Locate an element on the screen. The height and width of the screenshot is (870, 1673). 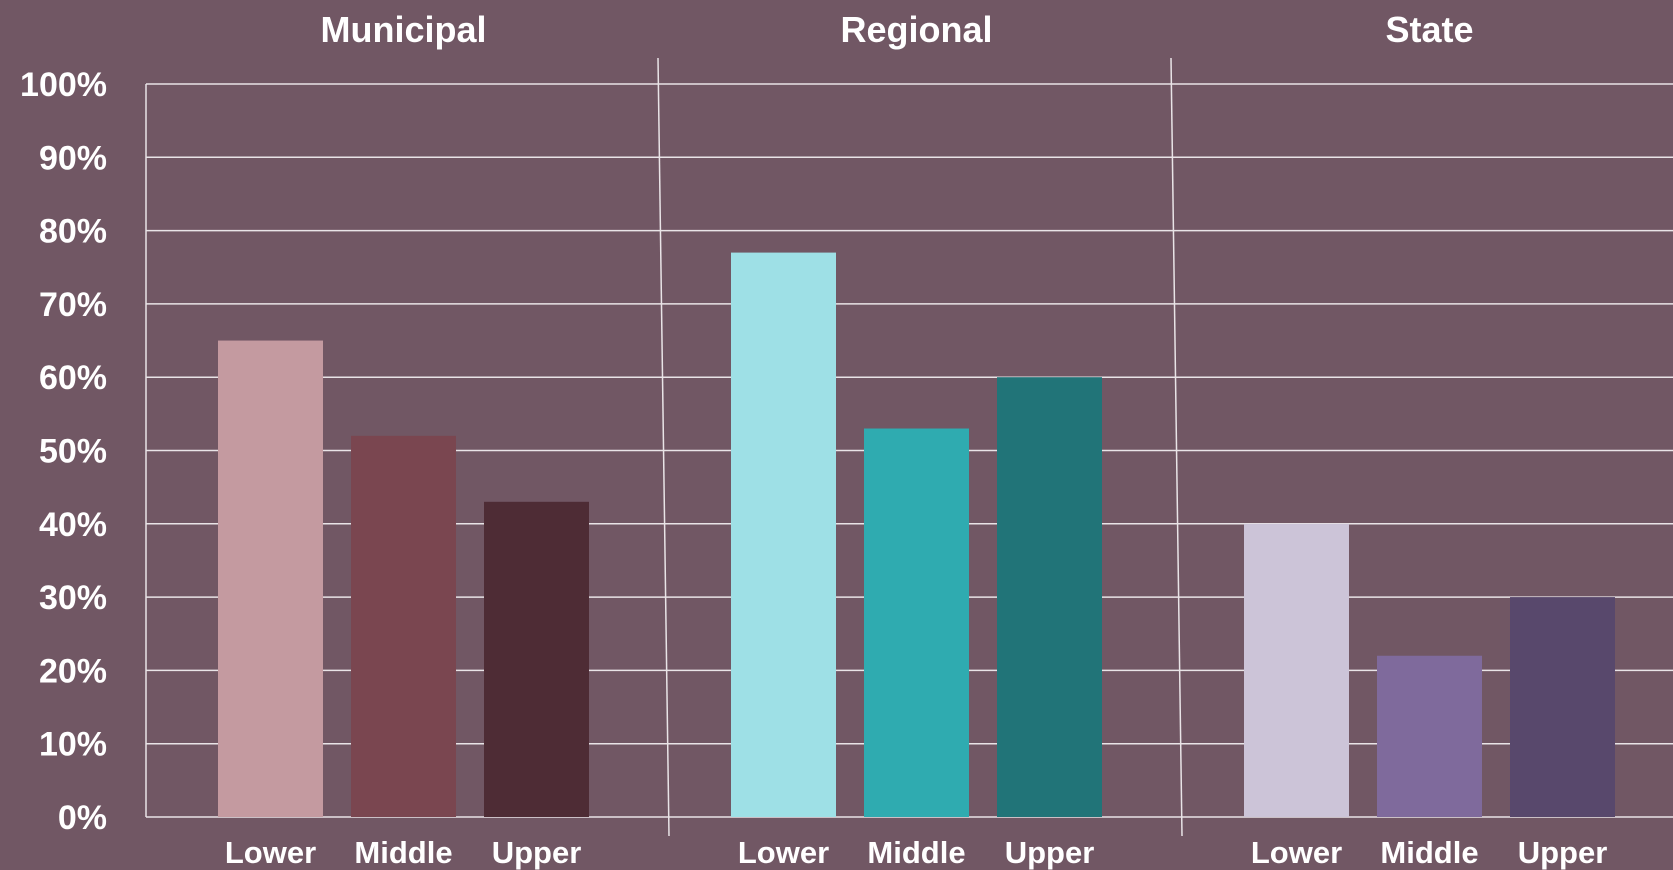
bar-state-middle is located at coordinates (1429, 736).